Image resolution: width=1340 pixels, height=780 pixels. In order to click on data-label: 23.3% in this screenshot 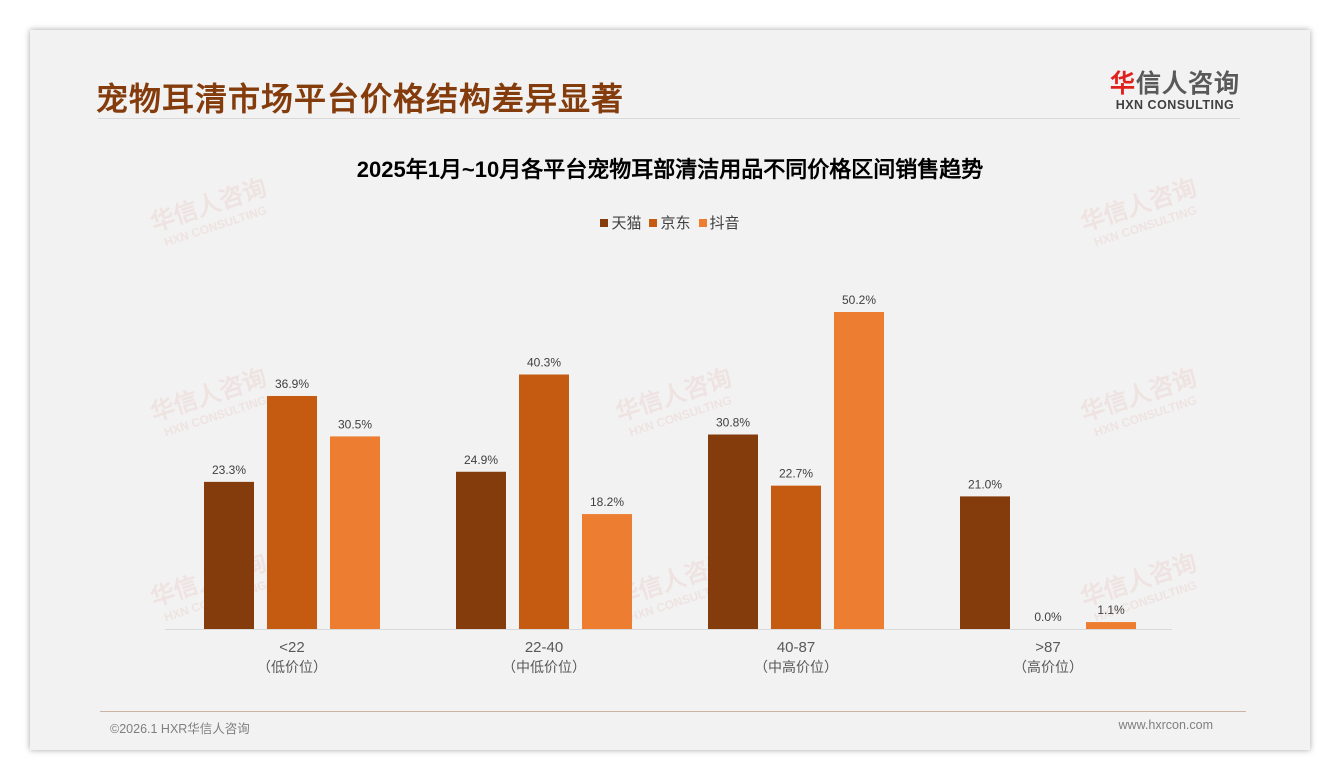, I will do `click(229, 470)`.